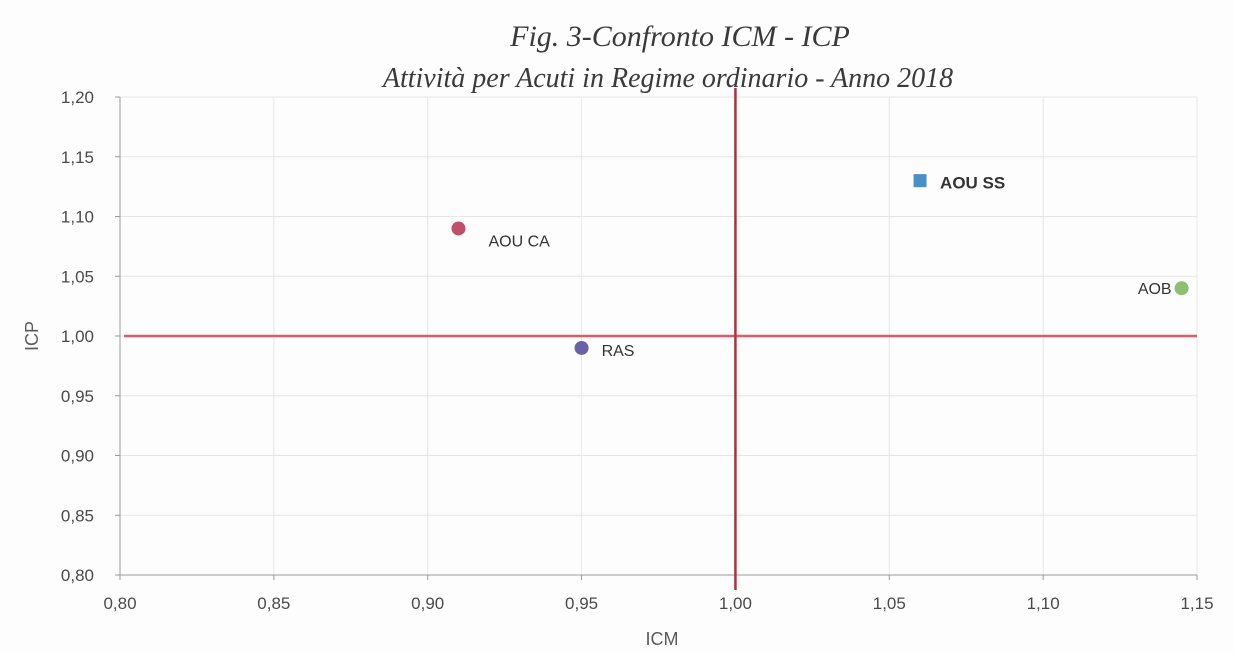  I want to click on data-point-aou-ss, so click(920, 181).